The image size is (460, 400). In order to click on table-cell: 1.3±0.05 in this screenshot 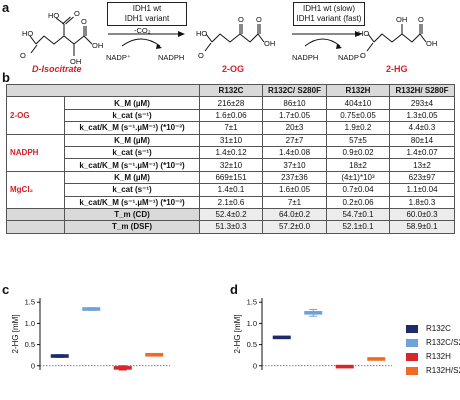, I will do `click(422, 115)`.